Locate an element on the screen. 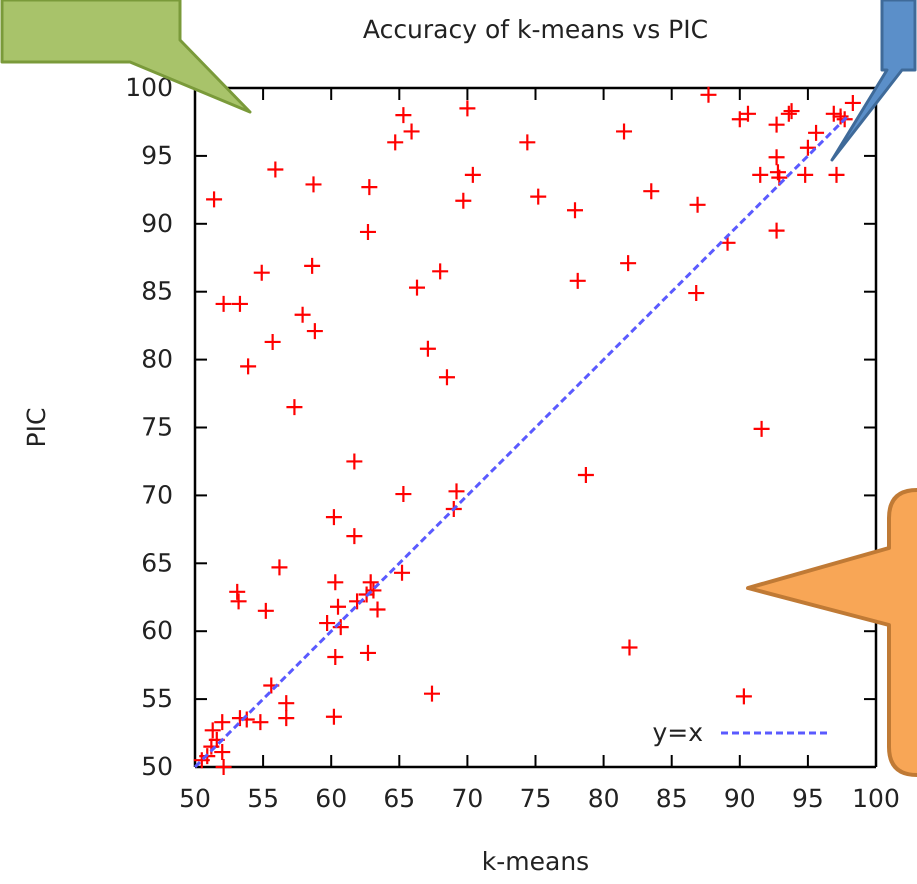  x-tick-label: 80 is located at coordinates (604, 798).